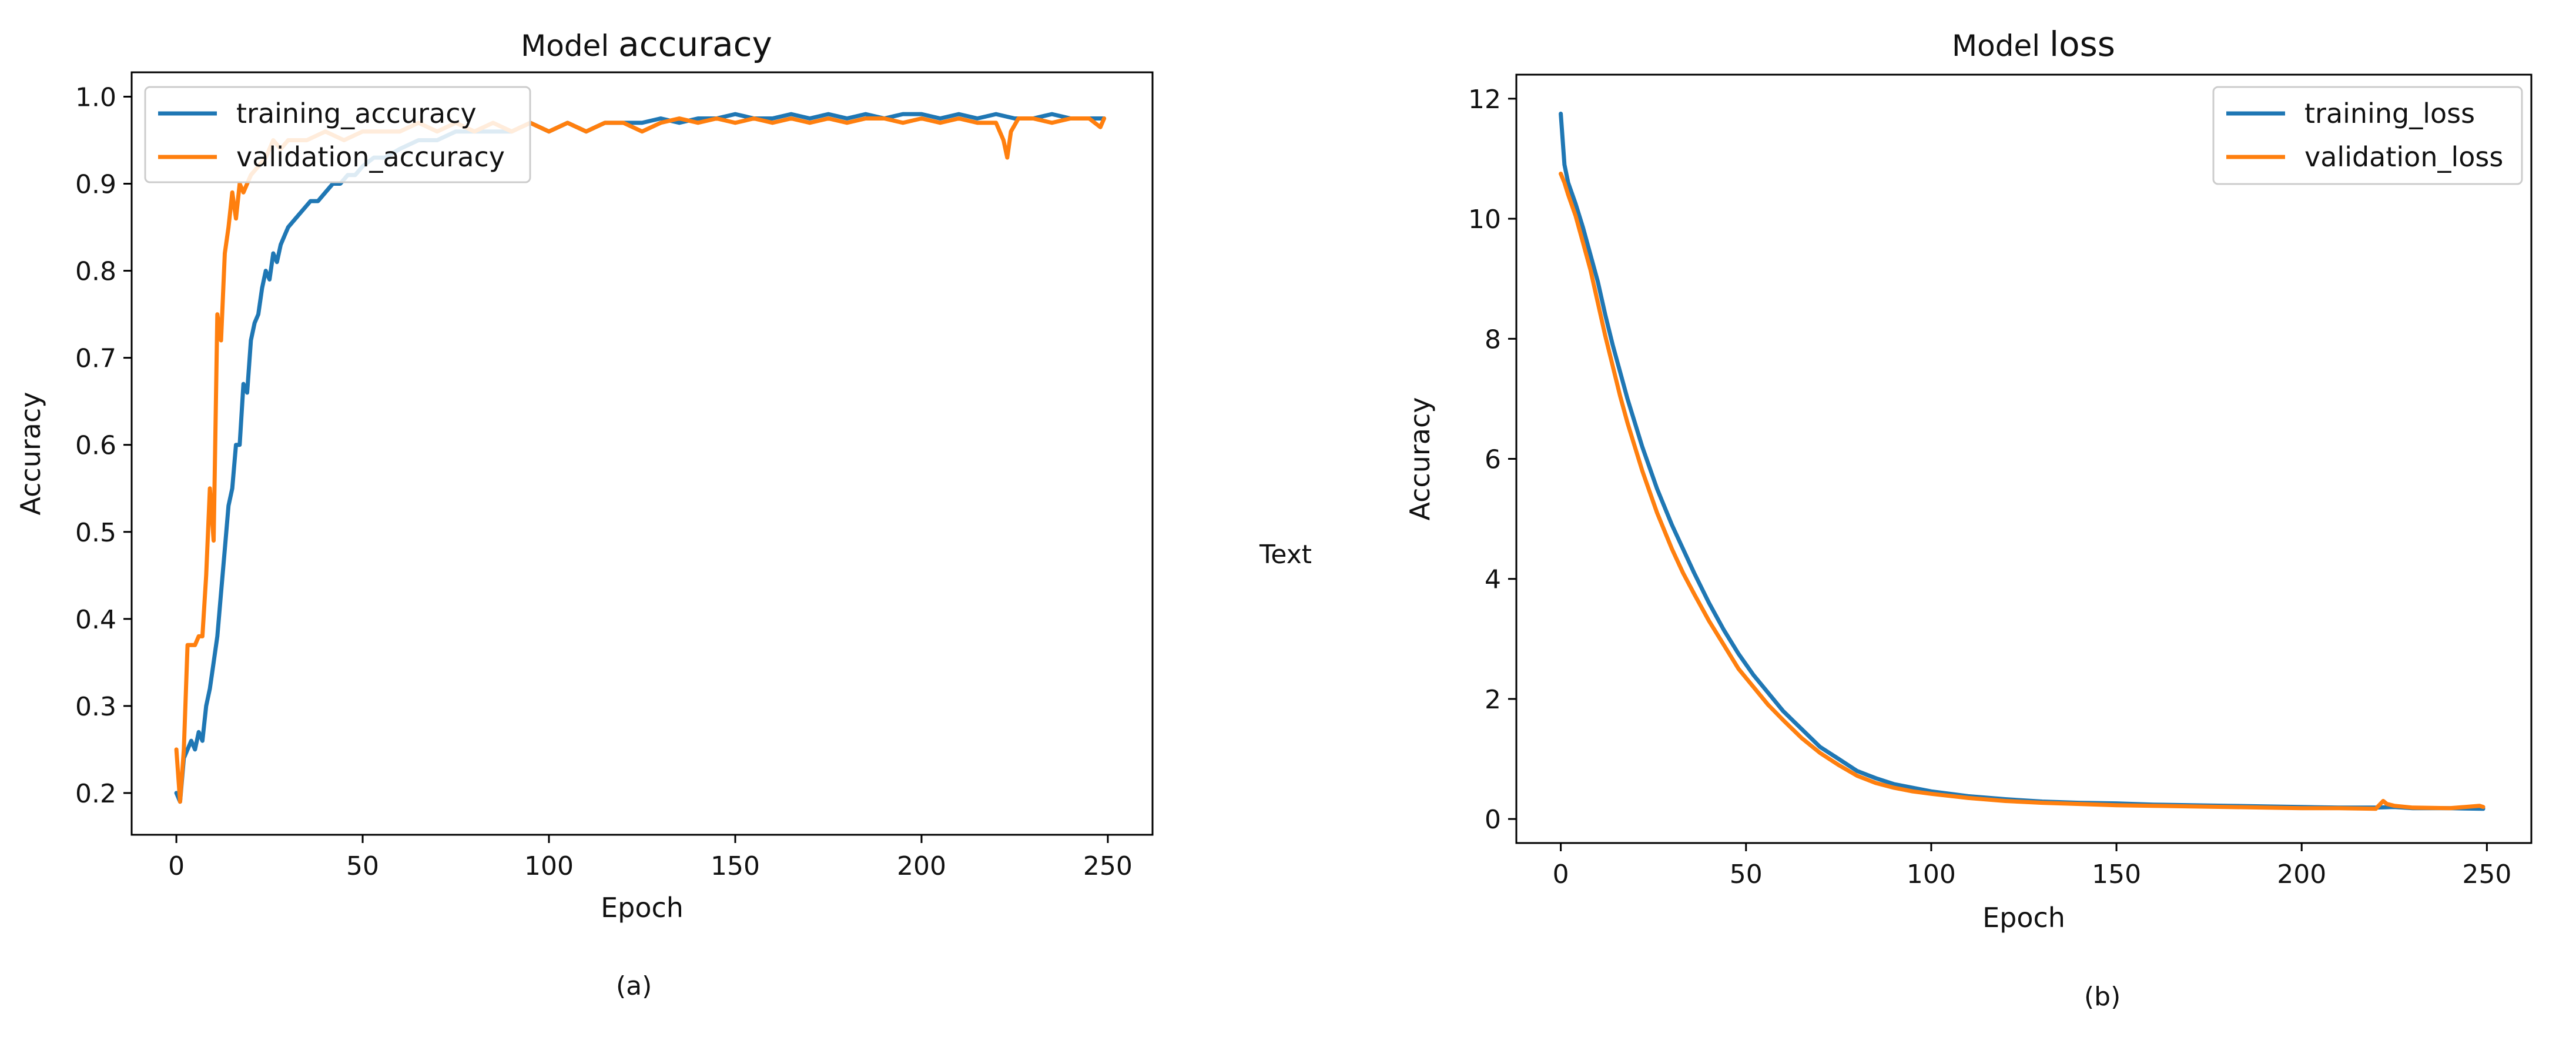 The image size is (2576, 1047). I want to click on chart-title: Model accuracy, so click(646, 44).